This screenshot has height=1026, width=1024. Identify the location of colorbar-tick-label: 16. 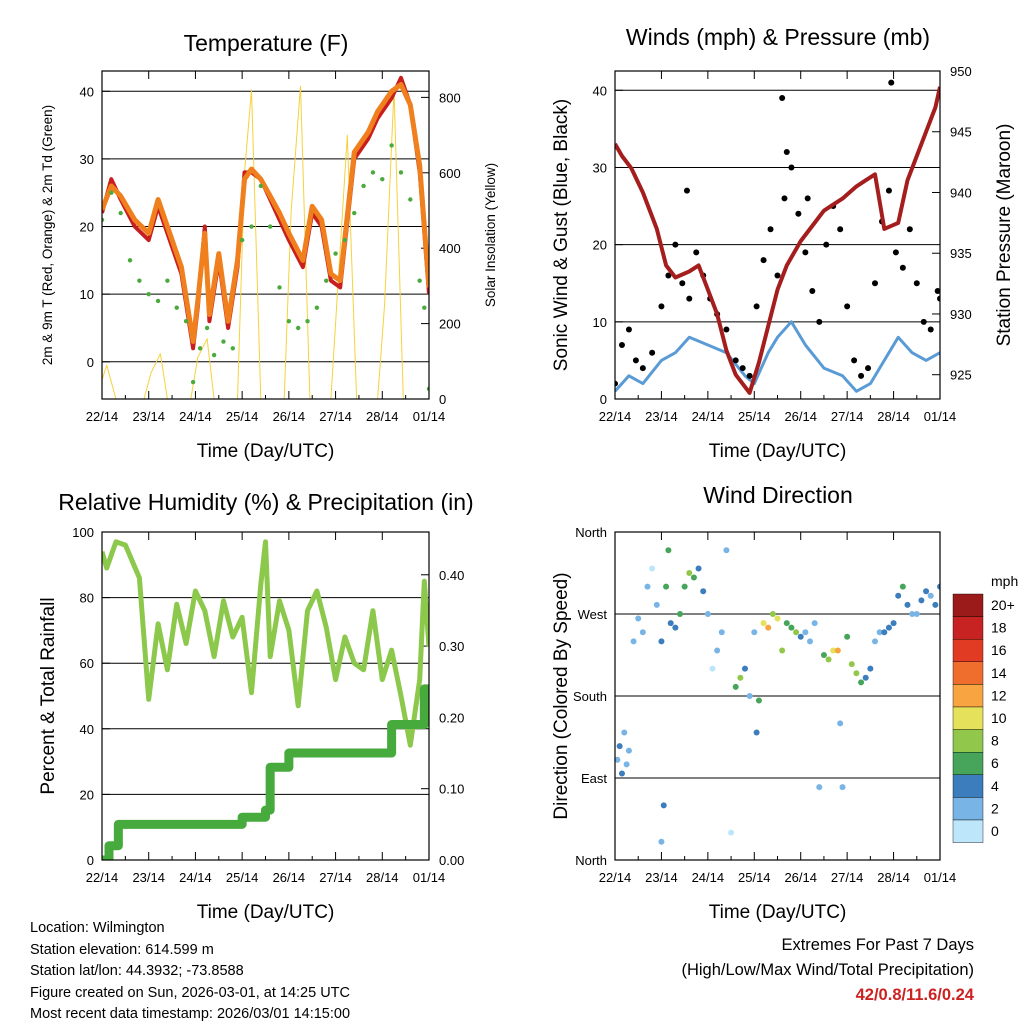
(999, 650).